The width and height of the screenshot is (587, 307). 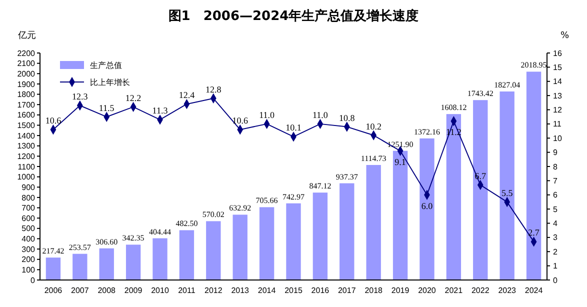 What do you see at coordinates (26, 146) in the screenshot?
I see `y-tick-label: 1300` at bounding box center [26, 146].